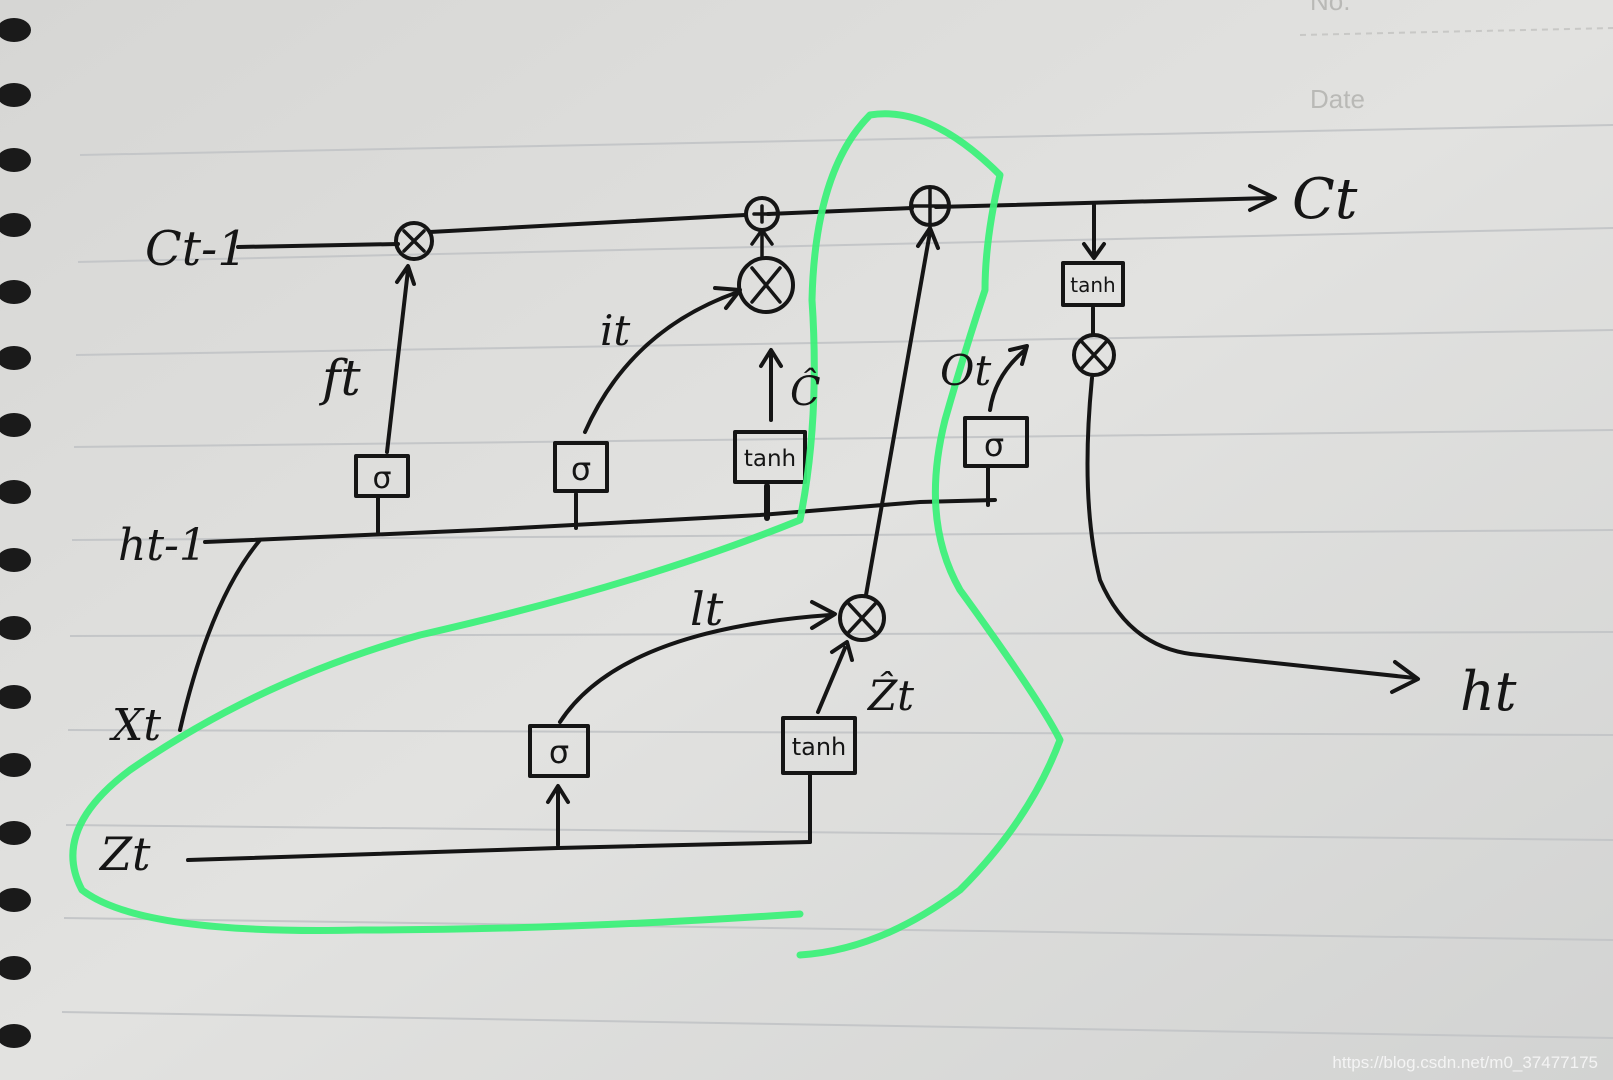 The image size is (1613, 1080). Describe the element at coordinates (707, 609) in the screenshot. I see `label-l-t: lt` at that location.